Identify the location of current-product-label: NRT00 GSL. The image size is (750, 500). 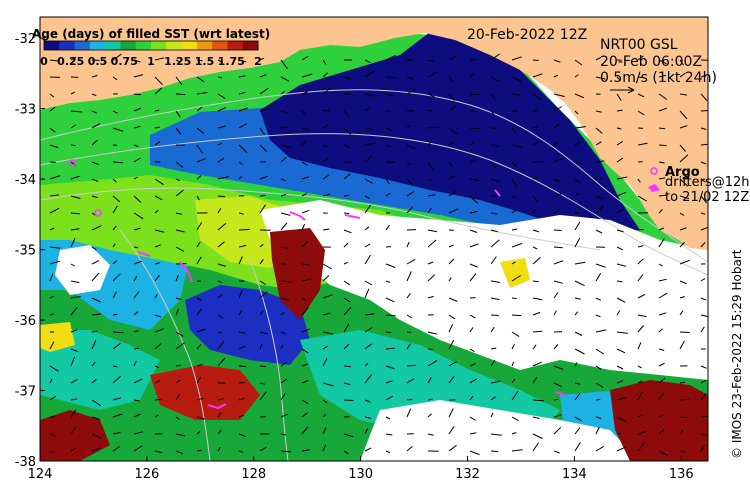
(639, 45).